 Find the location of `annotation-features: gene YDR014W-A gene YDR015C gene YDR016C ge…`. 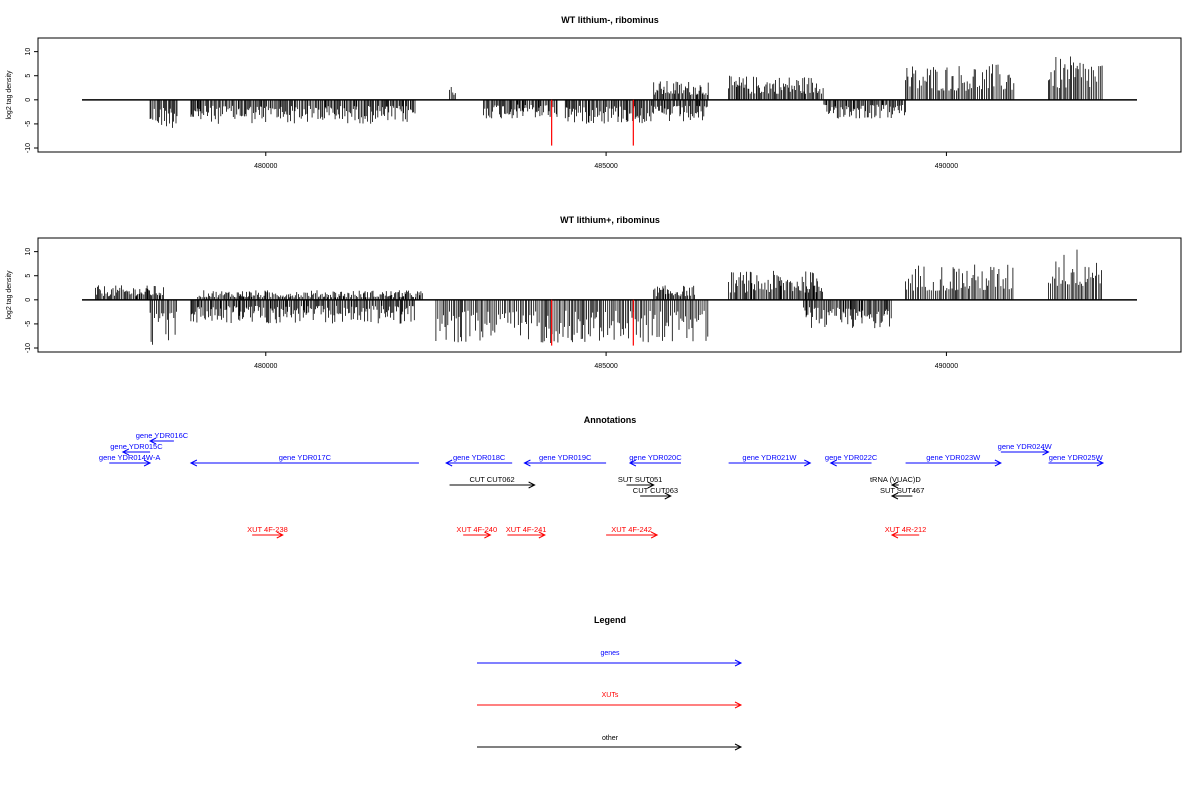

annotation-features: gene YDR014W-A gene YDR015C gene YDR016C ge… is located at coordinates (602, 485).